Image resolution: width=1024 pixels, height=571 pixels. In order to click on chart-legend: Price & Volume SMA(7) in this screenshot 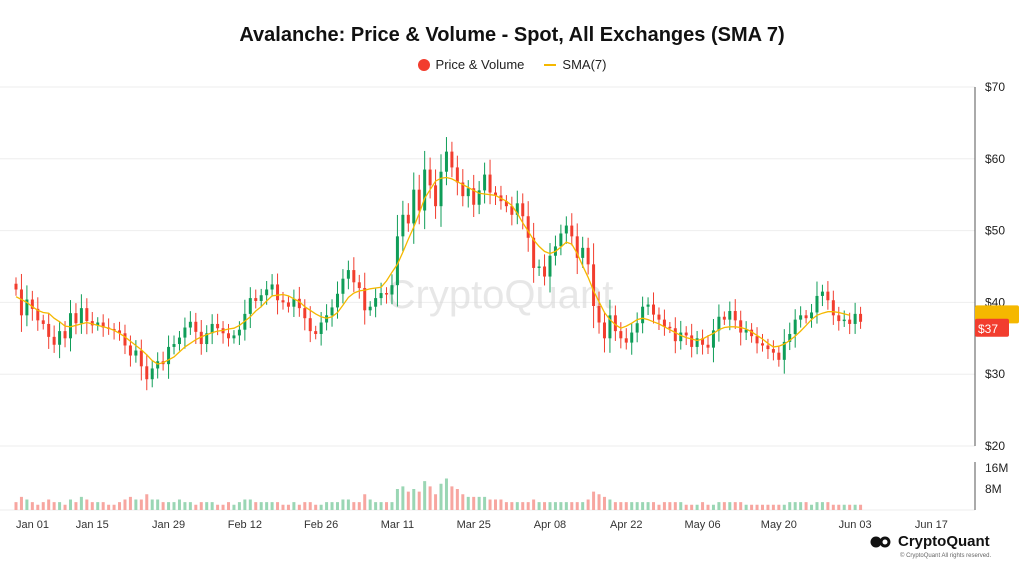, I will do `click(512, 64)`.